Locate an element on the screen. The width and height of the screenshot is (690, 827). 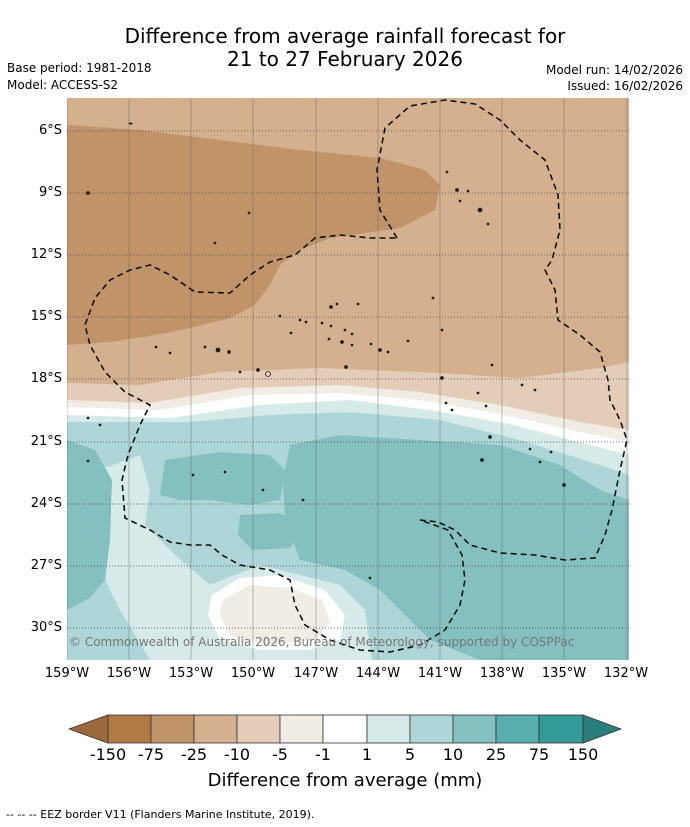
colorbar-tick-label: 25 is located at coordinates (496, 754).